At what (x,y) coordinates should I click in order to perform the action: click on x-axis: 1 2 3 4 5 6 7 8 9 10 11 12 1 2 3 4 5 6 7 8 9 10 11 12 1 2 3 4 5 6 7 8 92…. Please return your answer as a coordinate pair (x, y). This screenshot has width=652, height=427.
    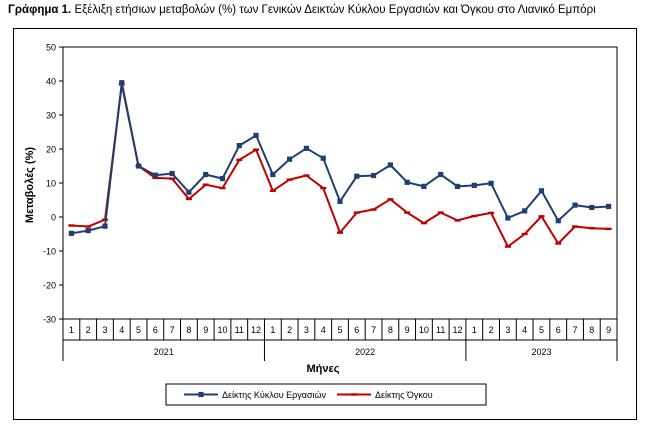
    Looking at the image, I should click on (340, 340).